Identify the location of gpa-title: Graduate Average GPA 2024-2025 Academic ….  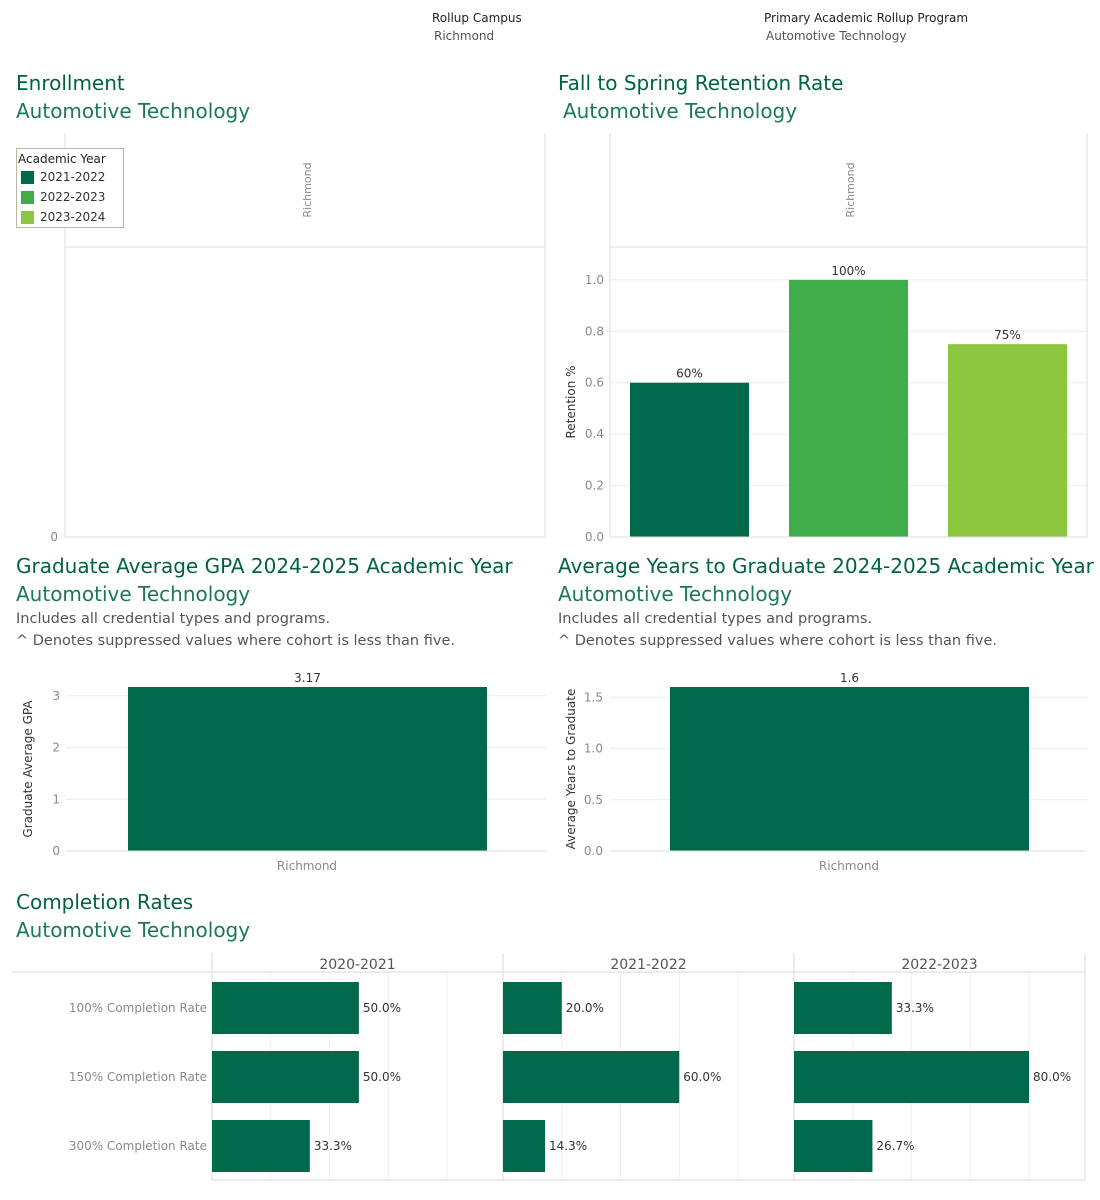
(264, 566).